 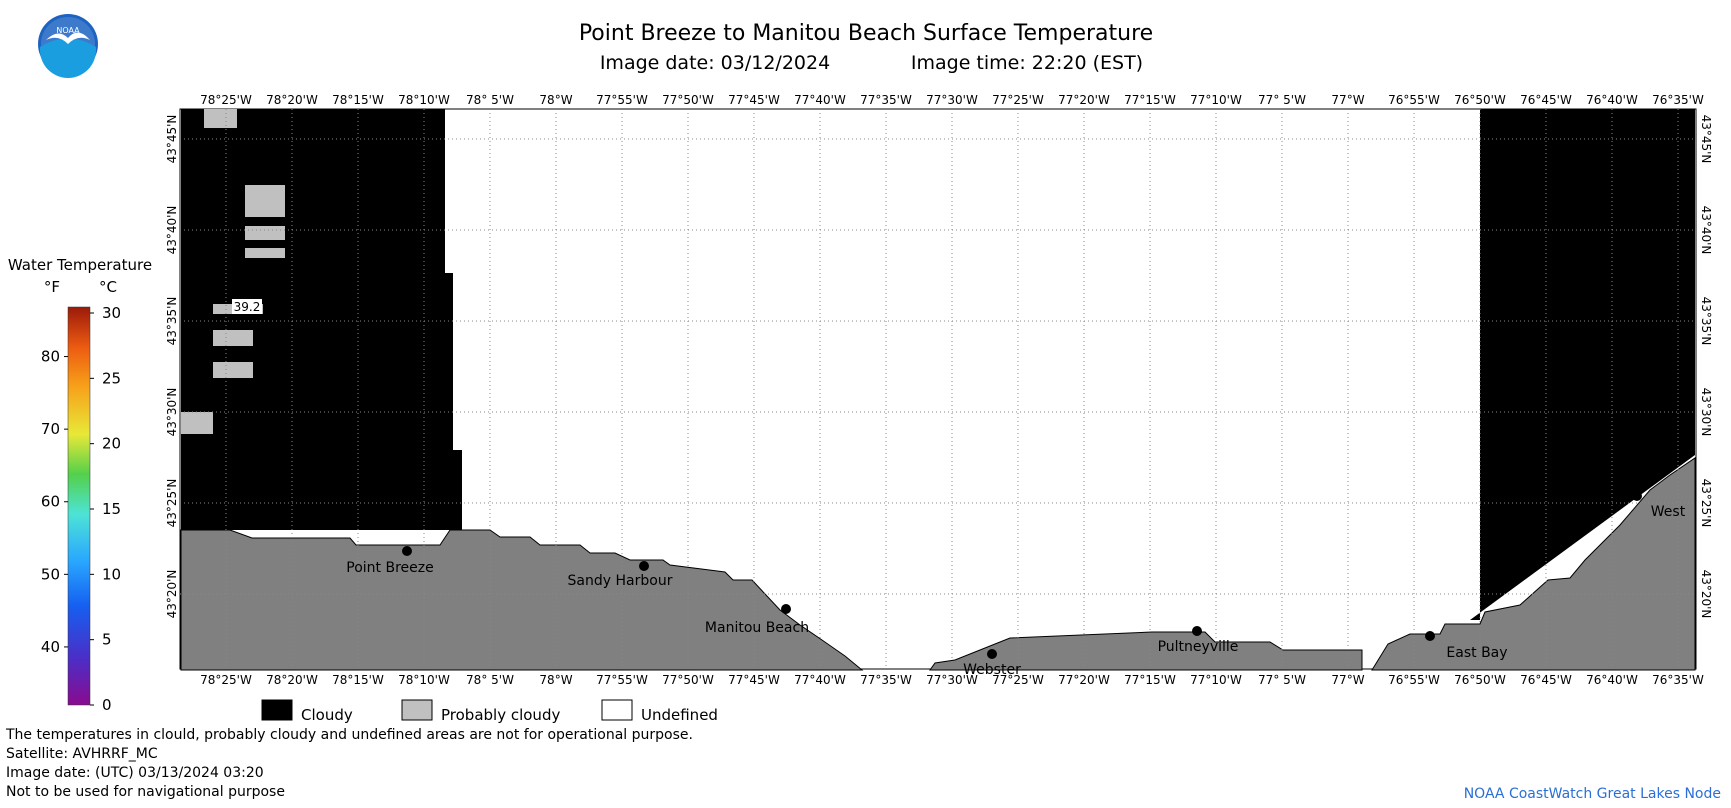 I want to click on lon-label-bottom: 78°15'W, so click(x=358, y=680).